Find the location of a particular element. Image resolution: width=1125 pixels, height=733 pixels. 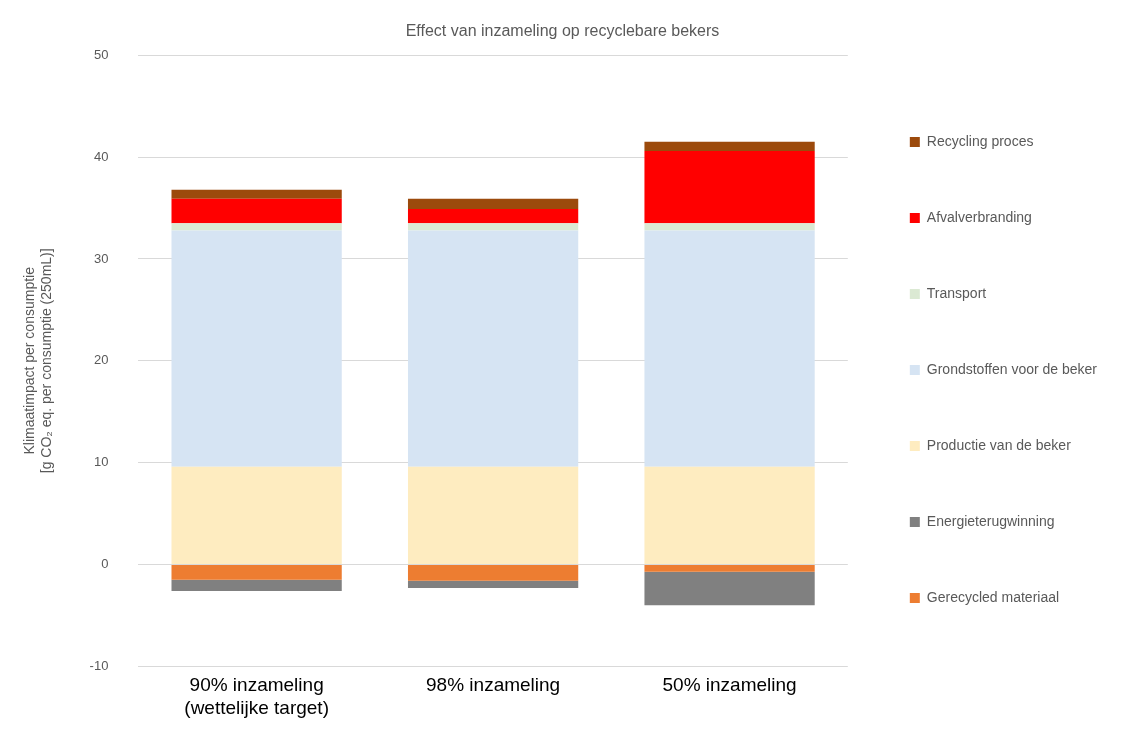

y-tick-label: 10 is located at coordinates (101, 462).